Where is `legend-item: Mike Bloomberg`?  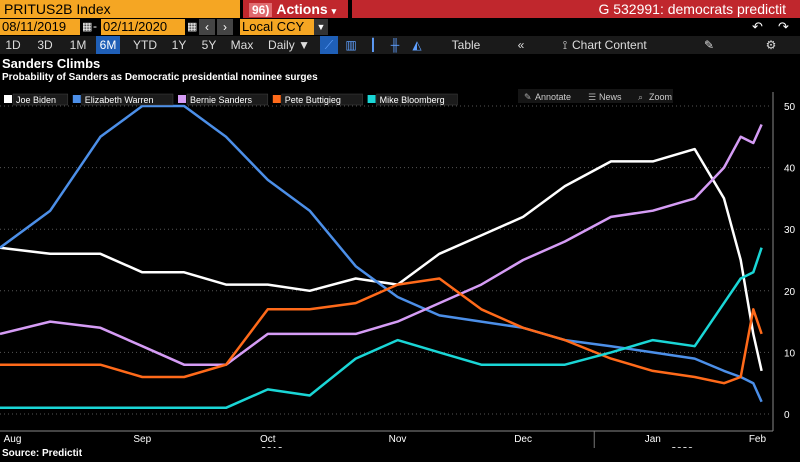
legend-item: Mike Bloomberg is located at coordinates (412, 99).